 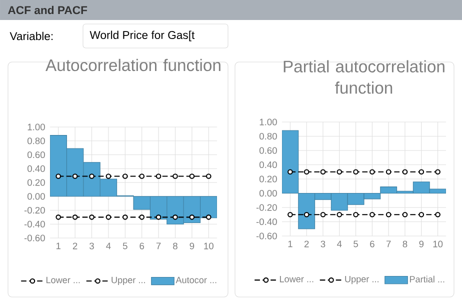 I want to click on text: ACF and PACF, so click(x=48, y=10).